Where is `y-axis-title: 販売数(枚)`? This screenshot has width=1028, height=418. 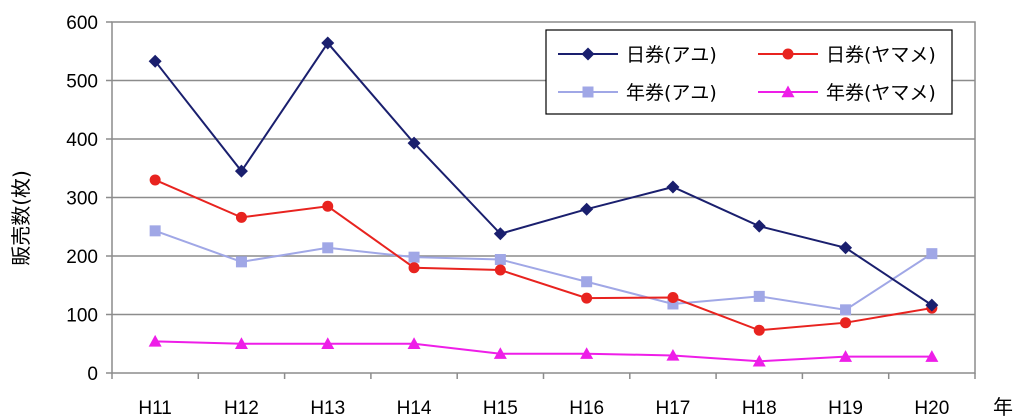 y-axis-title: 販売数(枚) is located at coordinates (21, 218).